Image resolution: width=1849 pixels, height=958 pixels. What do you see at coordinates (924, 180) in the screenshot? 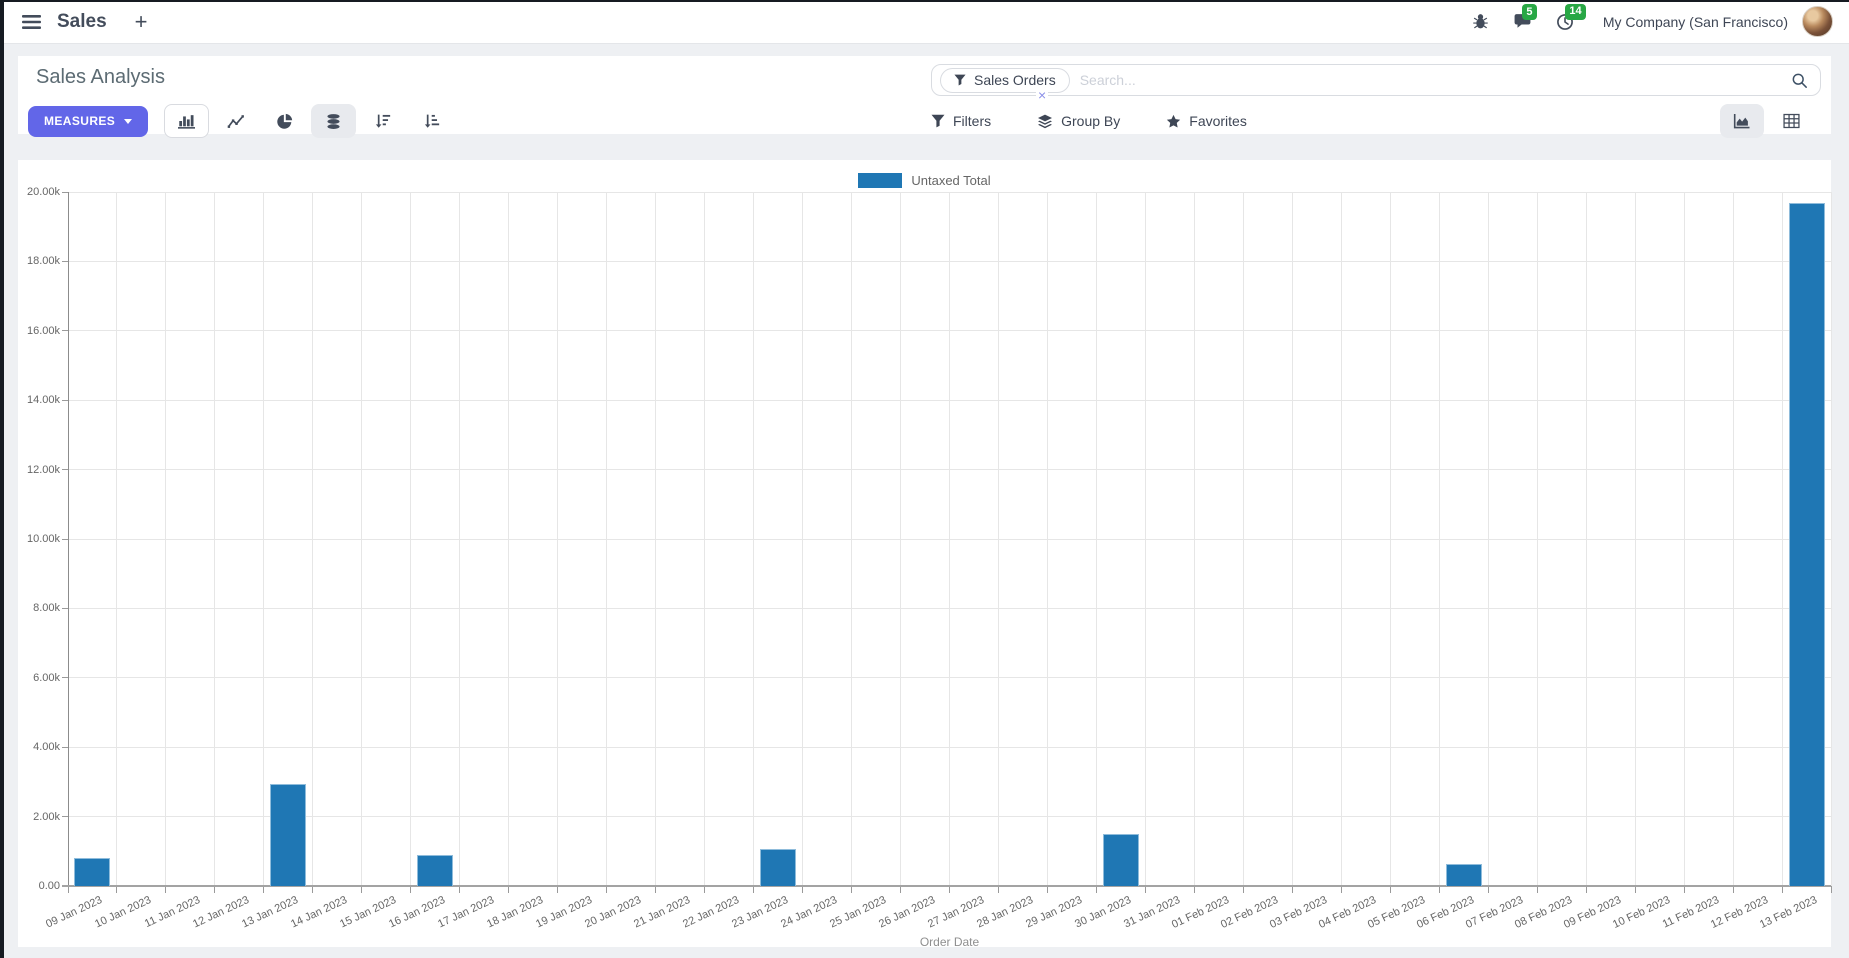
I see `legend-item: Untaxed Total` at bounding box center [924, 180].